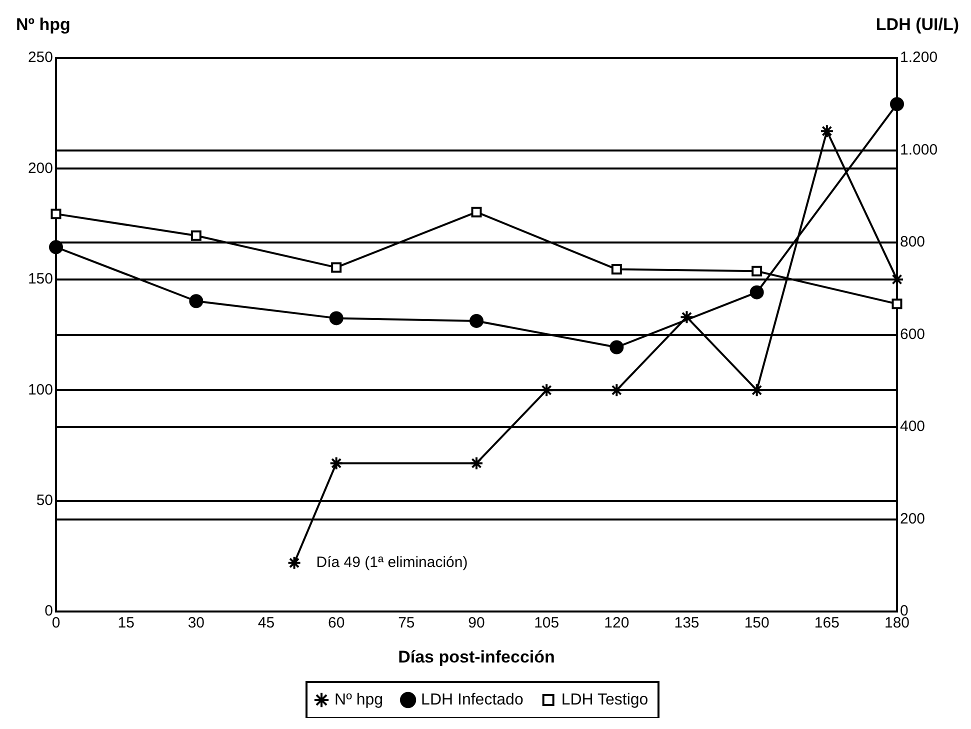 This screenshot has width=971, height=729. I want to click on y-tick-label: 150, so click(40, 279).